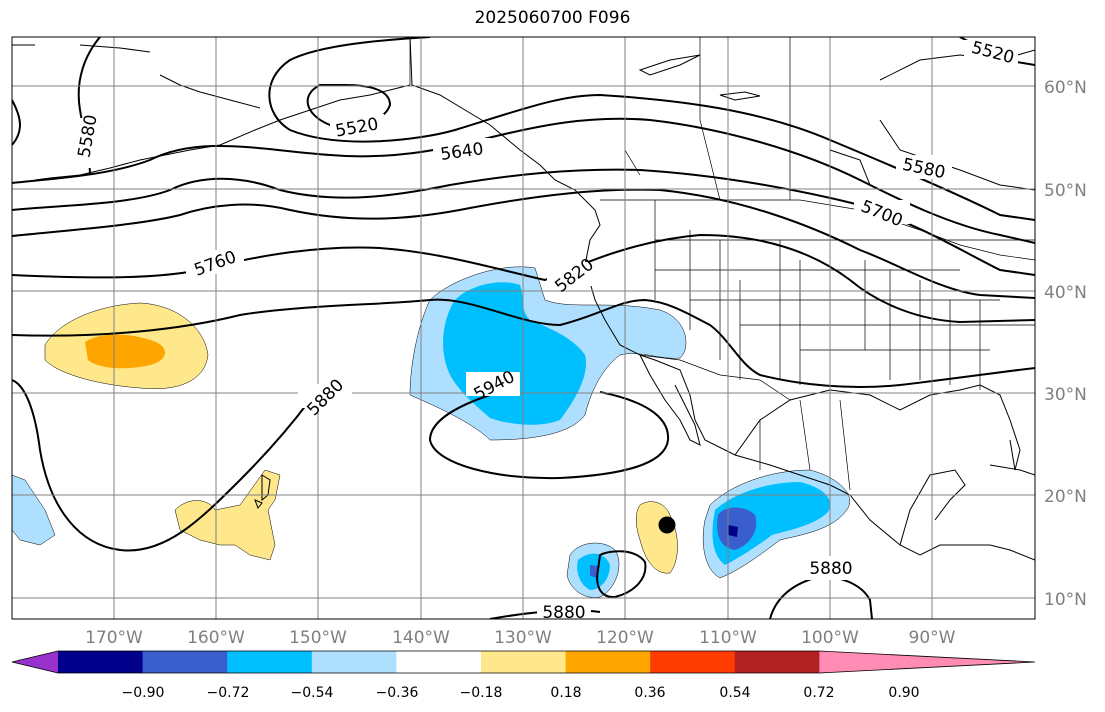 The width and height of the screenshot is (1105, 712). What do you see at coordinates (228, 693) in the screenshot?
I see `colorbar-tick-label: −0.72` at bounding box center [228, 693].